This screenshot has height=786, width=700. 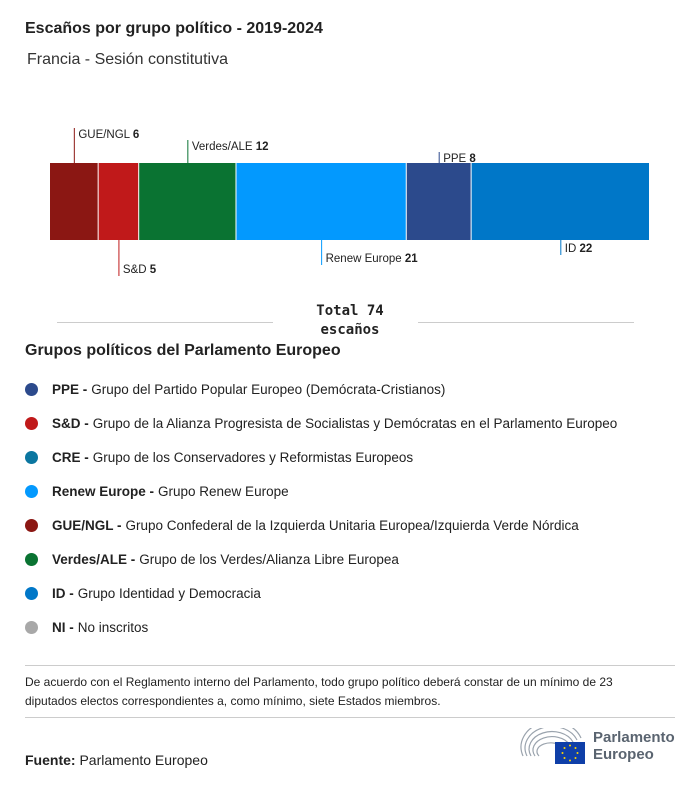 What do you see at coordinates (70, 389) in the screenshot?
I see `legend-abbr: PPE -` at bounding box center [70, 389].